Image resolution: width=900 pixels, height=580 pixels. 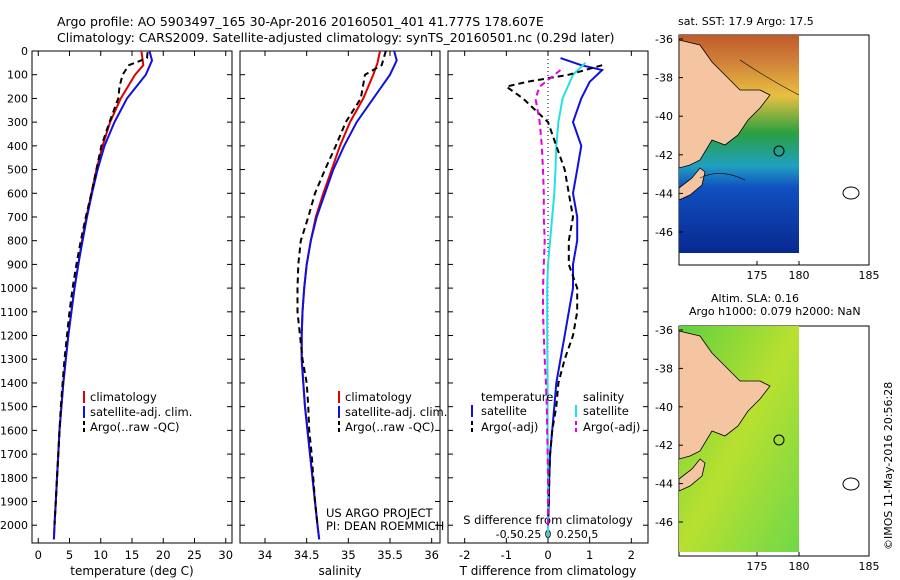 I want to click on top-tick-label: 0.5, so click(x=590, y=534).